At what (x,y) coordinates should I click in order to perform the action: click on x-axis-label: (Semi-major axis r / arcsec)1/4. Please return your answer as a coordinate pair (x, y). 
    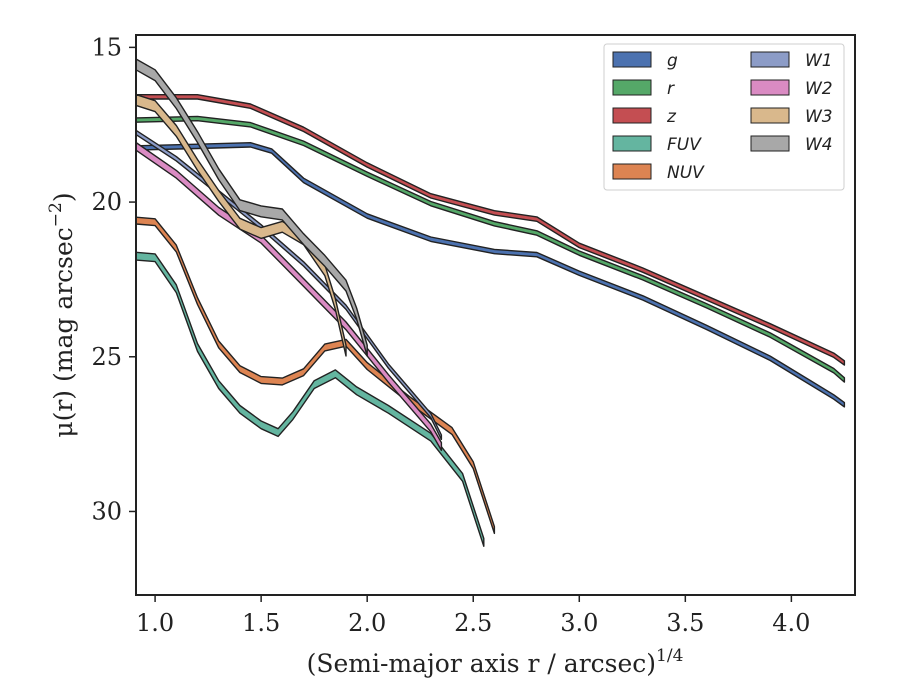
    Looking at the image, I should click on (495, 662).